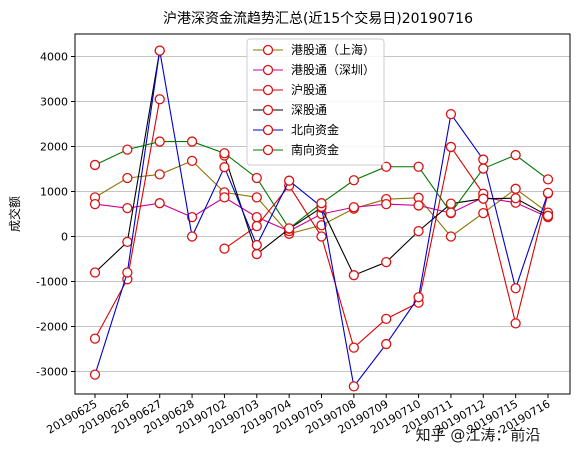 This screenshot has width=582, height=460. I want to click on legend-label: 沪股通, so click(309, 90).